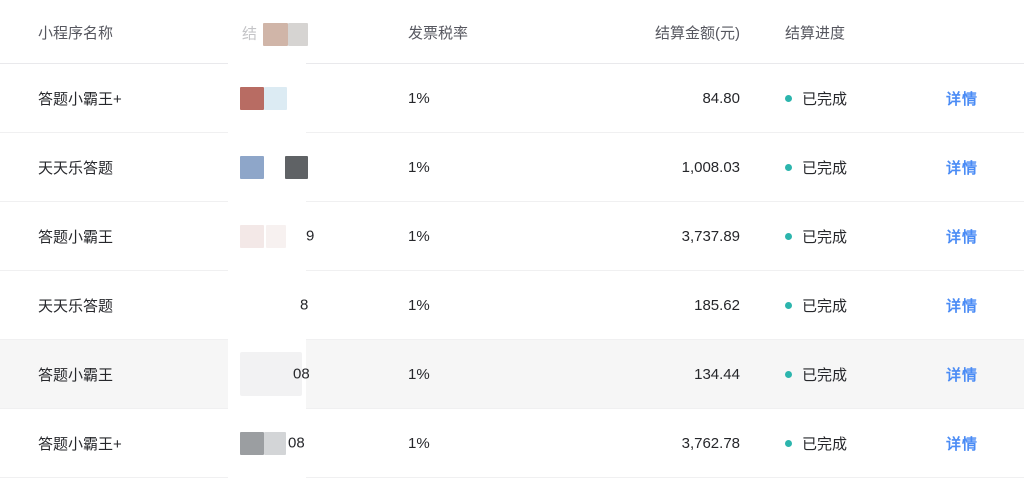 This screenshot has height=490, width=1024. Describe the element at coordinates (323, 32) in the screenshot. I see `col-header-serial-redacted: 结` at that location.